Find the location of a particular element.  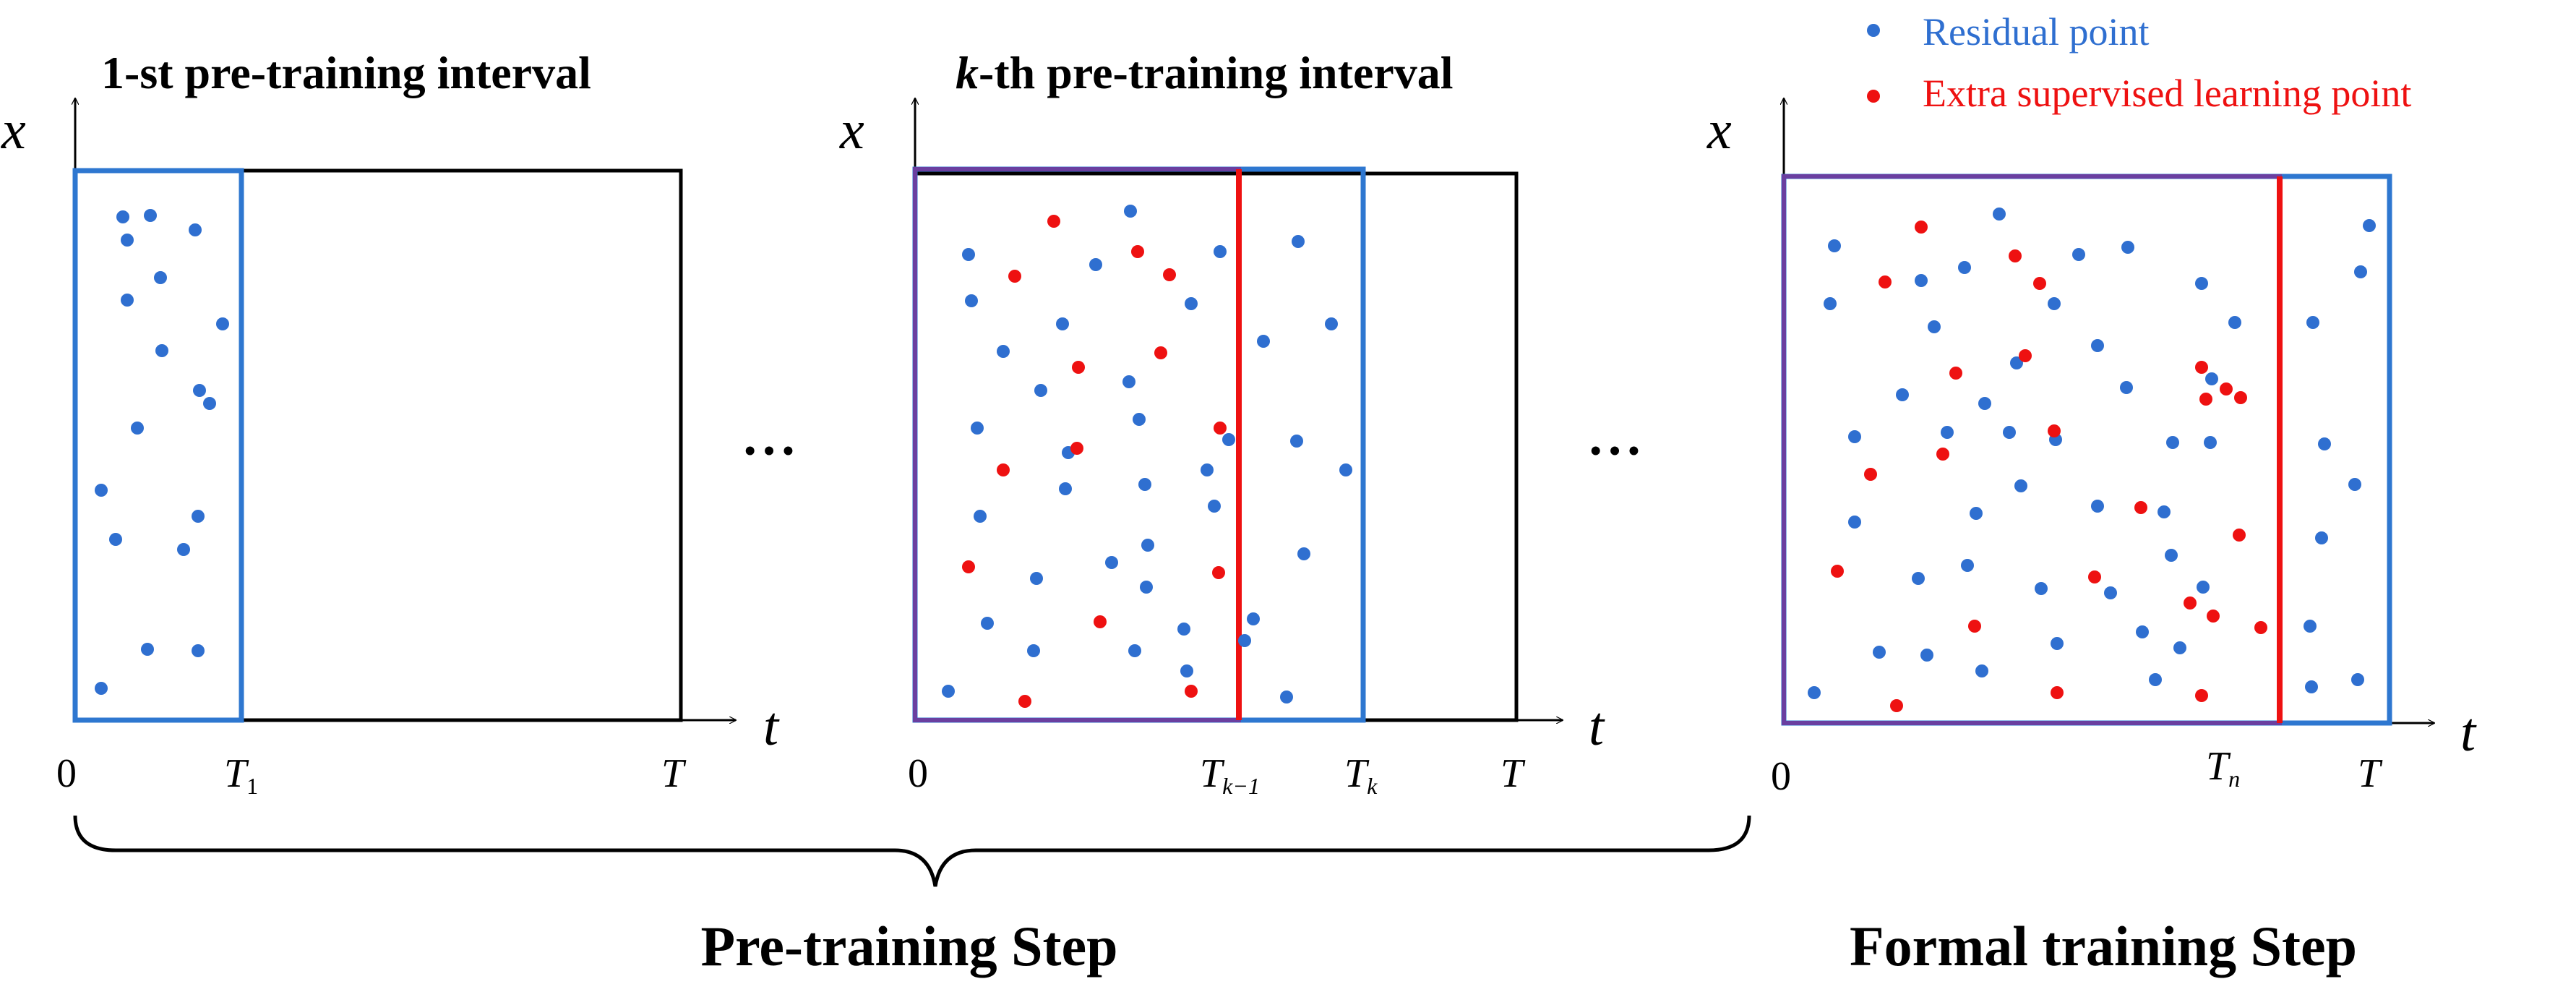

panel1-tick-t: T is located at coordinates (674, 773).